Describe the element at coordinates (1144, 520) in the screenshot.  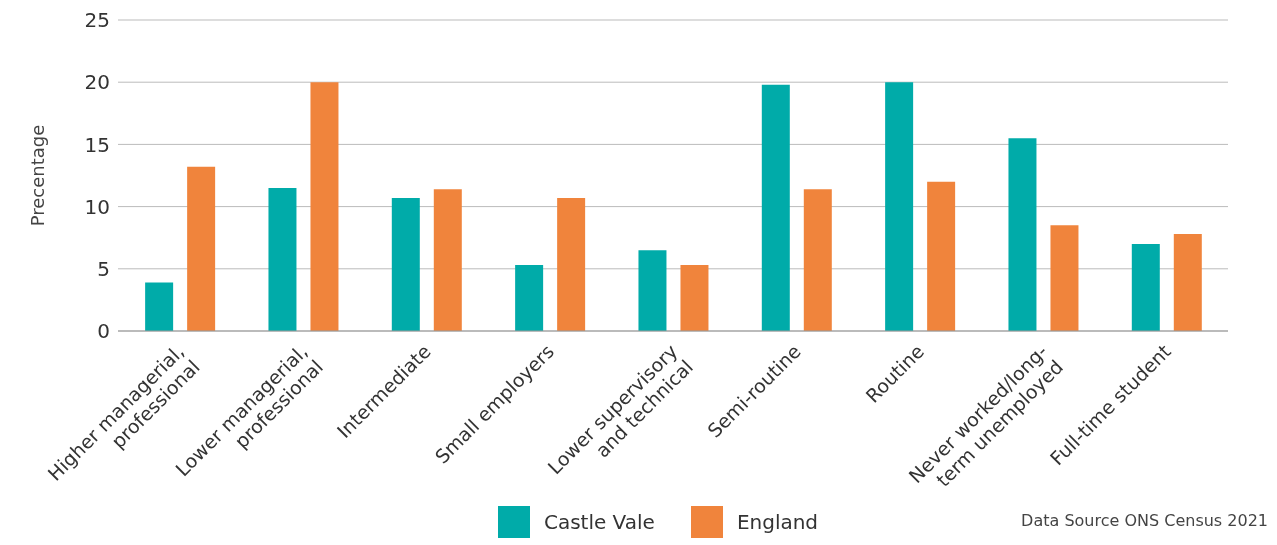
I see `source-note: Data Source ONS Census 2021` at that location.